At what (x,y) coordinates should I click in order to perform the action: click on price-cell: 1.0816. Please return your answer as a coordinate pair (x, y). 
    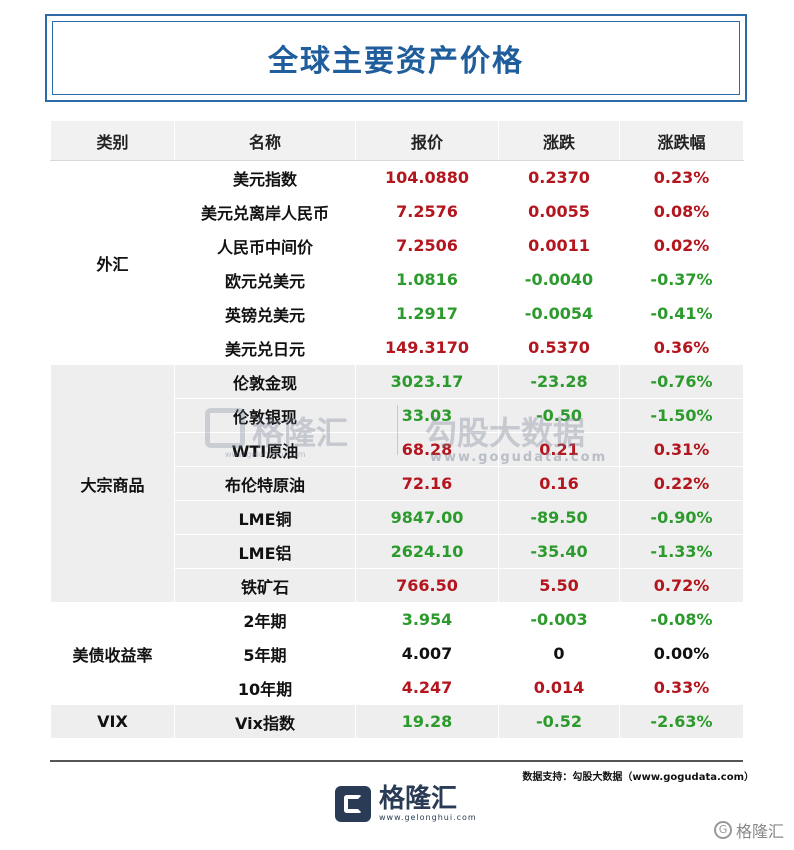
    Looking at the image, I should click on (427, 279).